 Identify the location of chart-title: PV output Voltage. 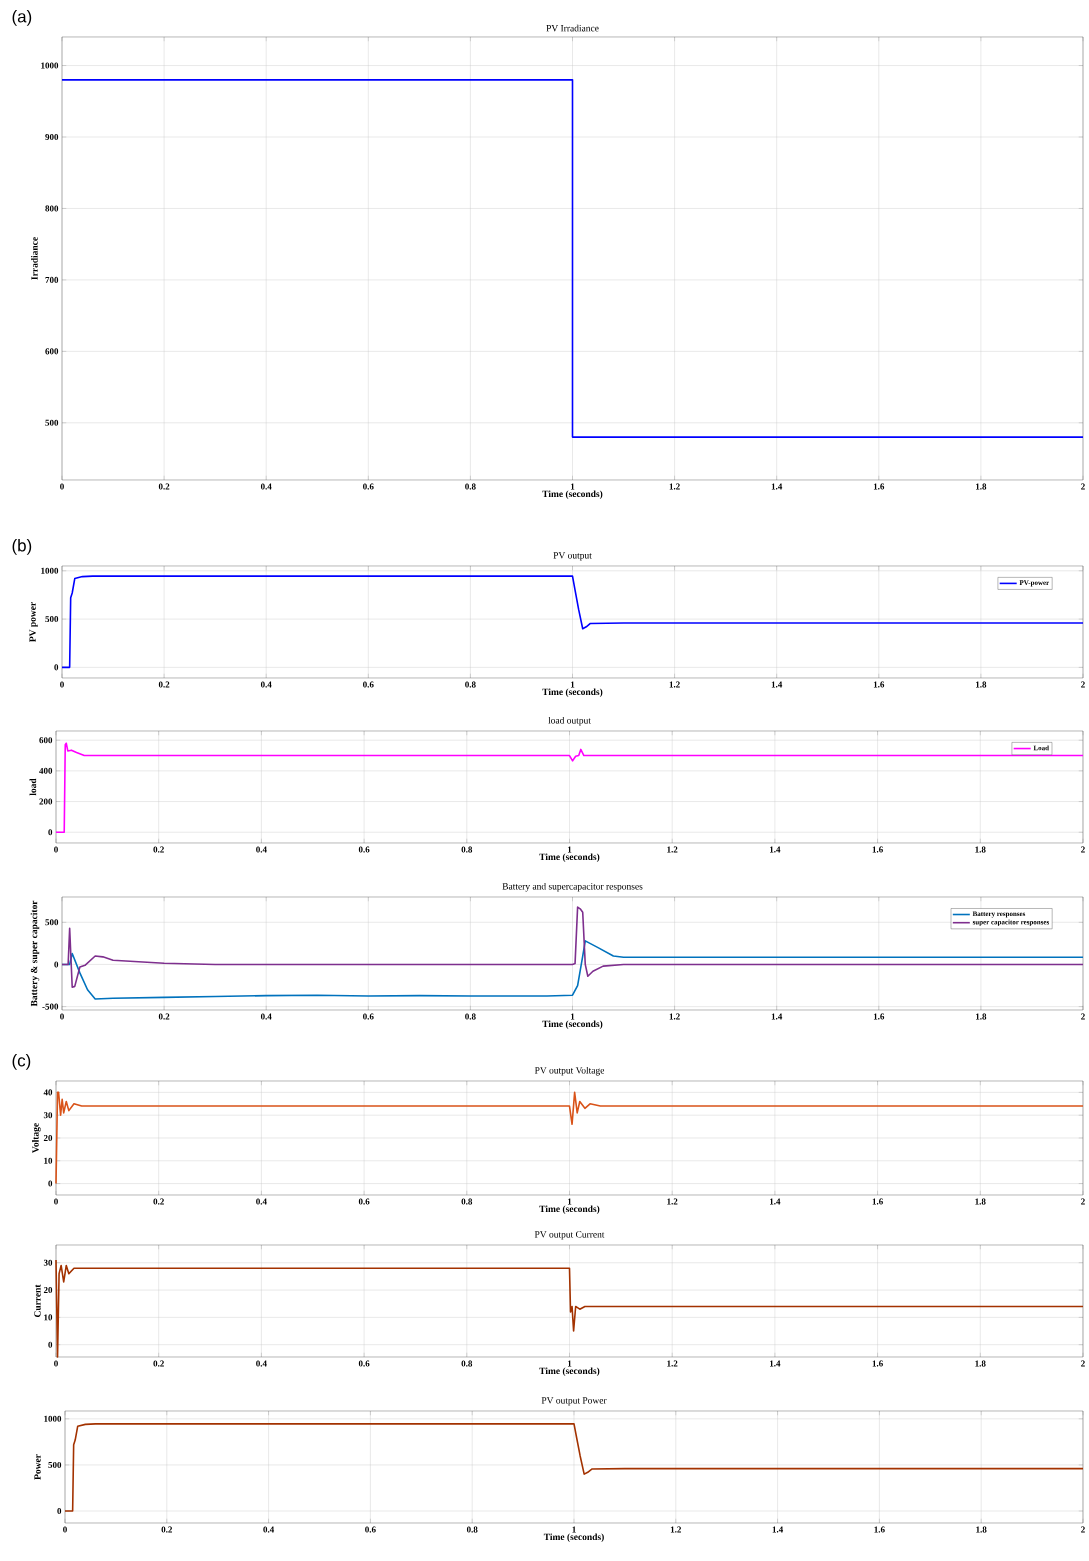
(569, 1071).